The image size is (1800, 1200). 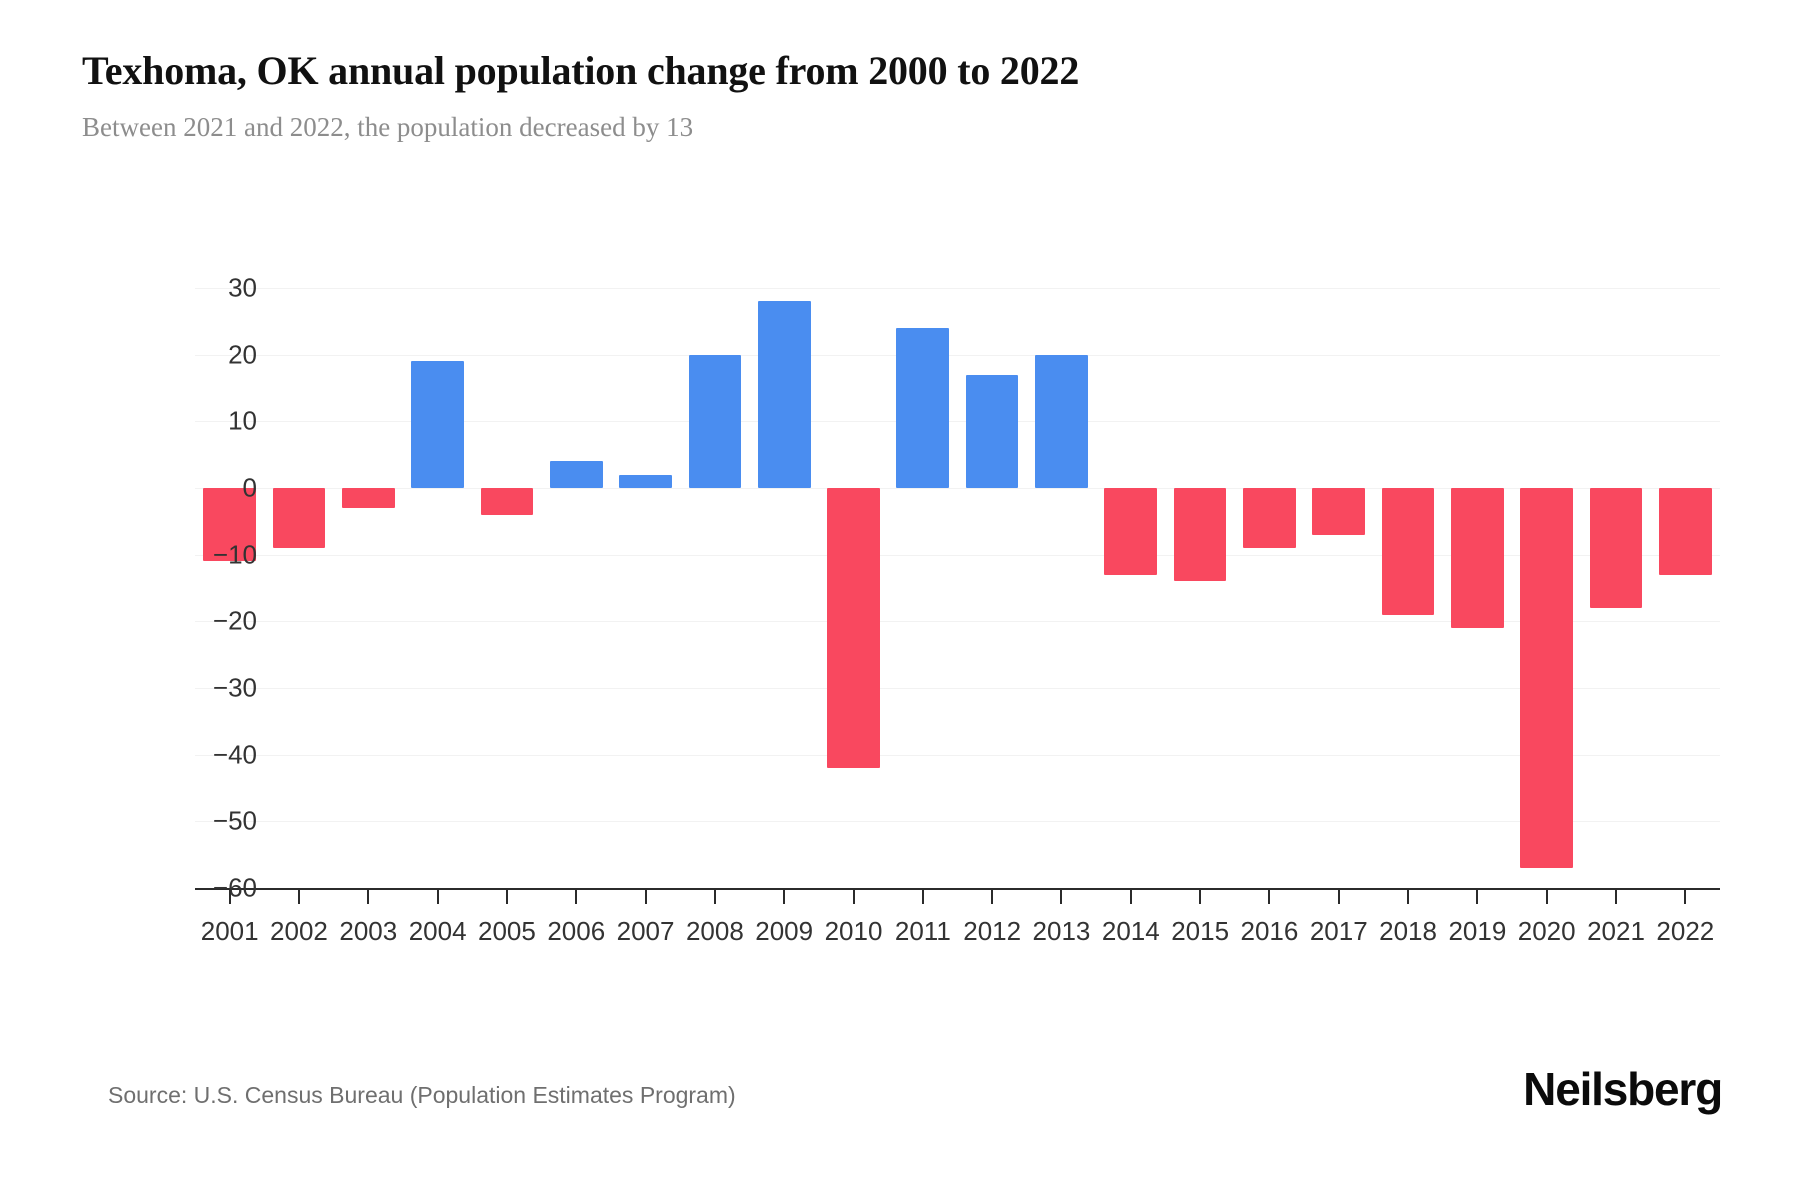 What do you see at coordinates (784, 937) in the screenshot?
I see `x-axis-tick: 2009` at bounding box center [784, 937].